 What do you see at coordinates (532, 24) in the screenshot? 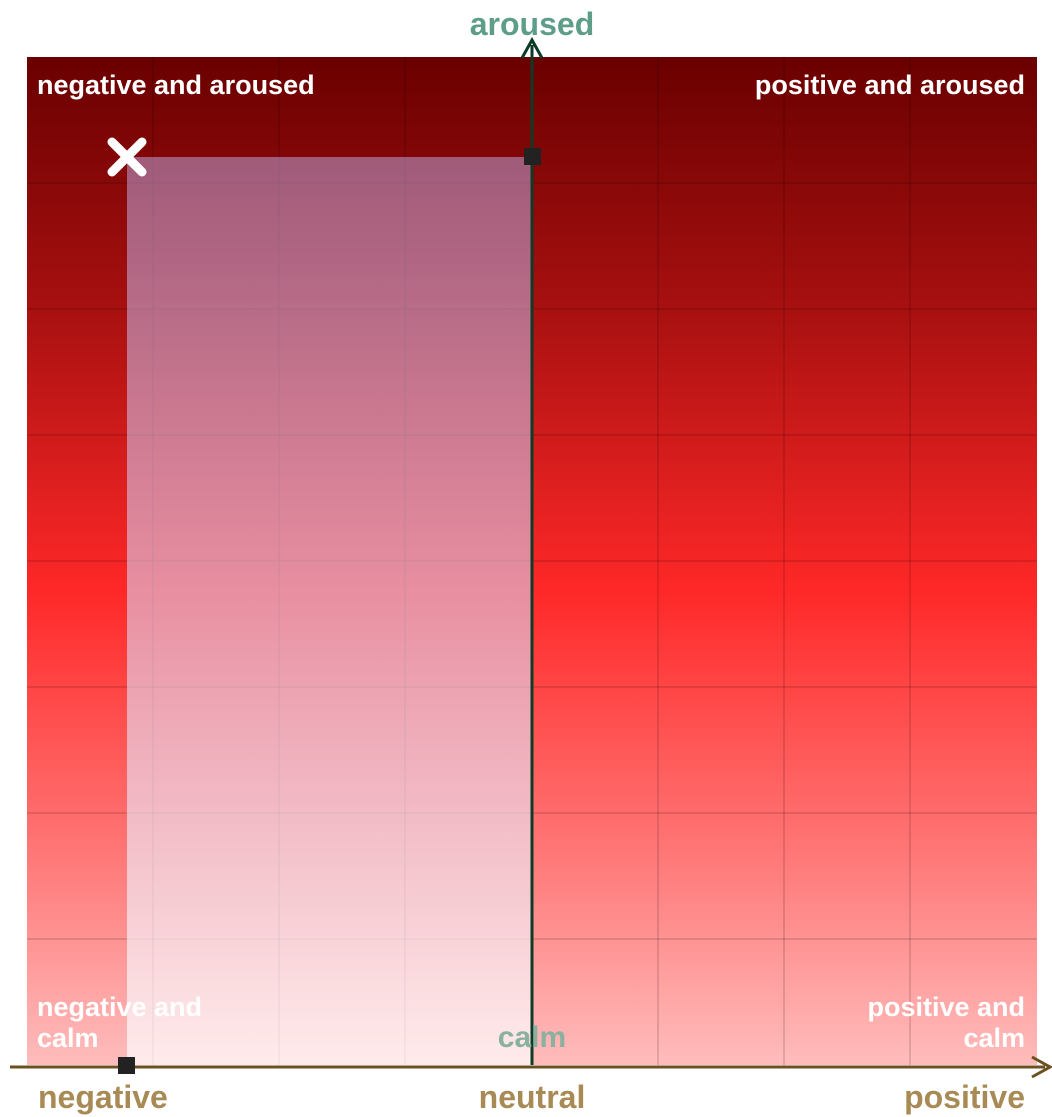
I see `axis-label-top: aroused` at bounding box center [532, 24].